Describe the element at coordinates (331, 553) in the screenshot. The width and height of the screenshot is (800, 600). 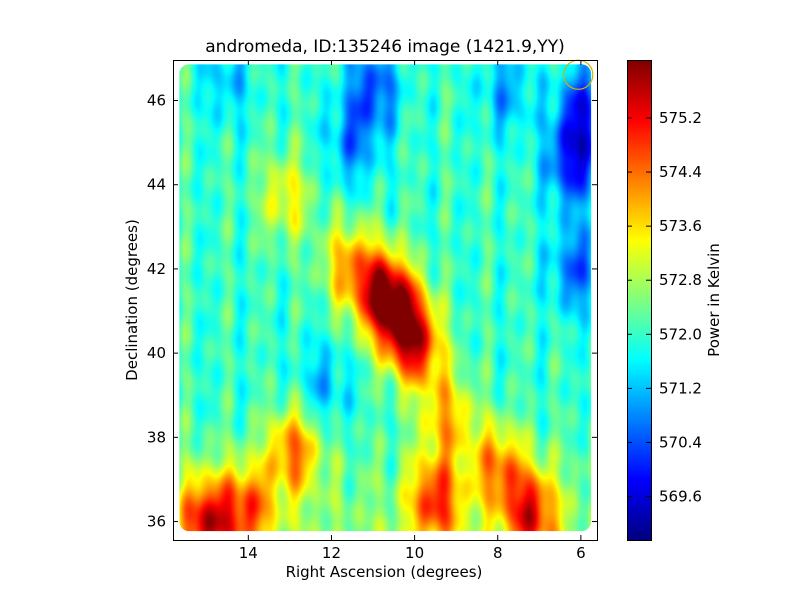
I see `x-tick-label: 12` at that location.